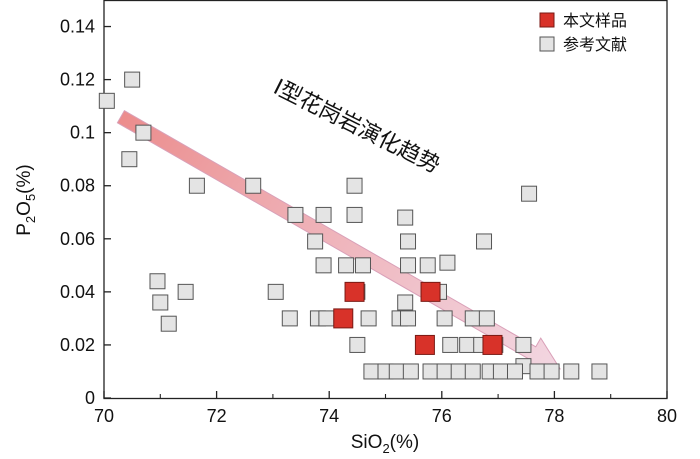 The height and width of the screenshot is (459, 700). What do you see at coordinates (667, 416) in the screenshot?
I see `x-tick-label: 80` at bounding box center [667, 416].